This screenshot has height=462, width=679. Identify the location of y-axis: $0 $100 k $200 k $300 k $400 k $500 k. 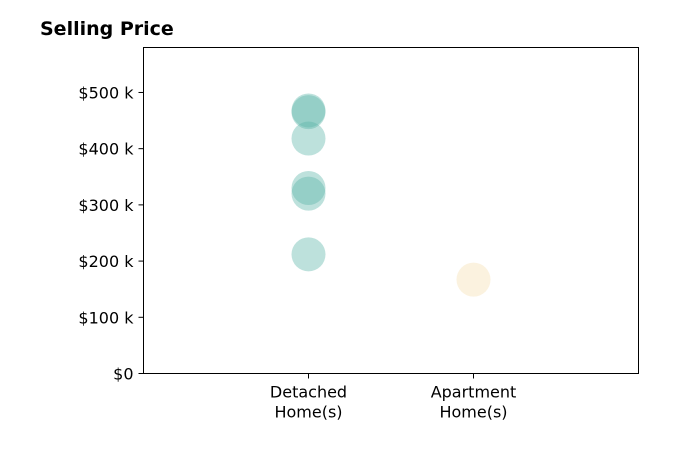
(111, 233).